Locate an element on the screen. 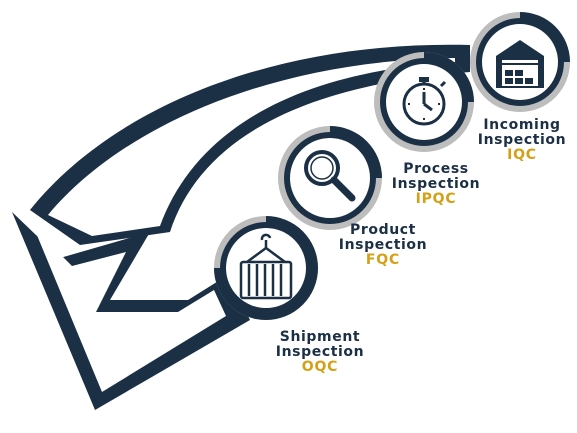 The width and height of the screenshot is (577, 433). step-code: IPQC is located at coordinates (436, 199).